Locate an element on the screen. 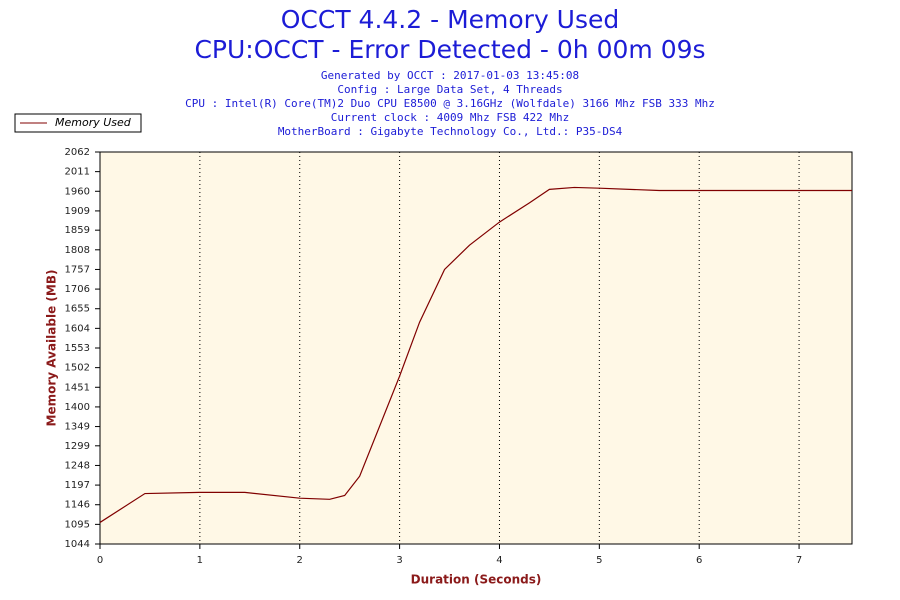 The width and height of the screenshot is (900, 600). x-axis-label: Duration (Seconds) is located at coordinates (476, 580).